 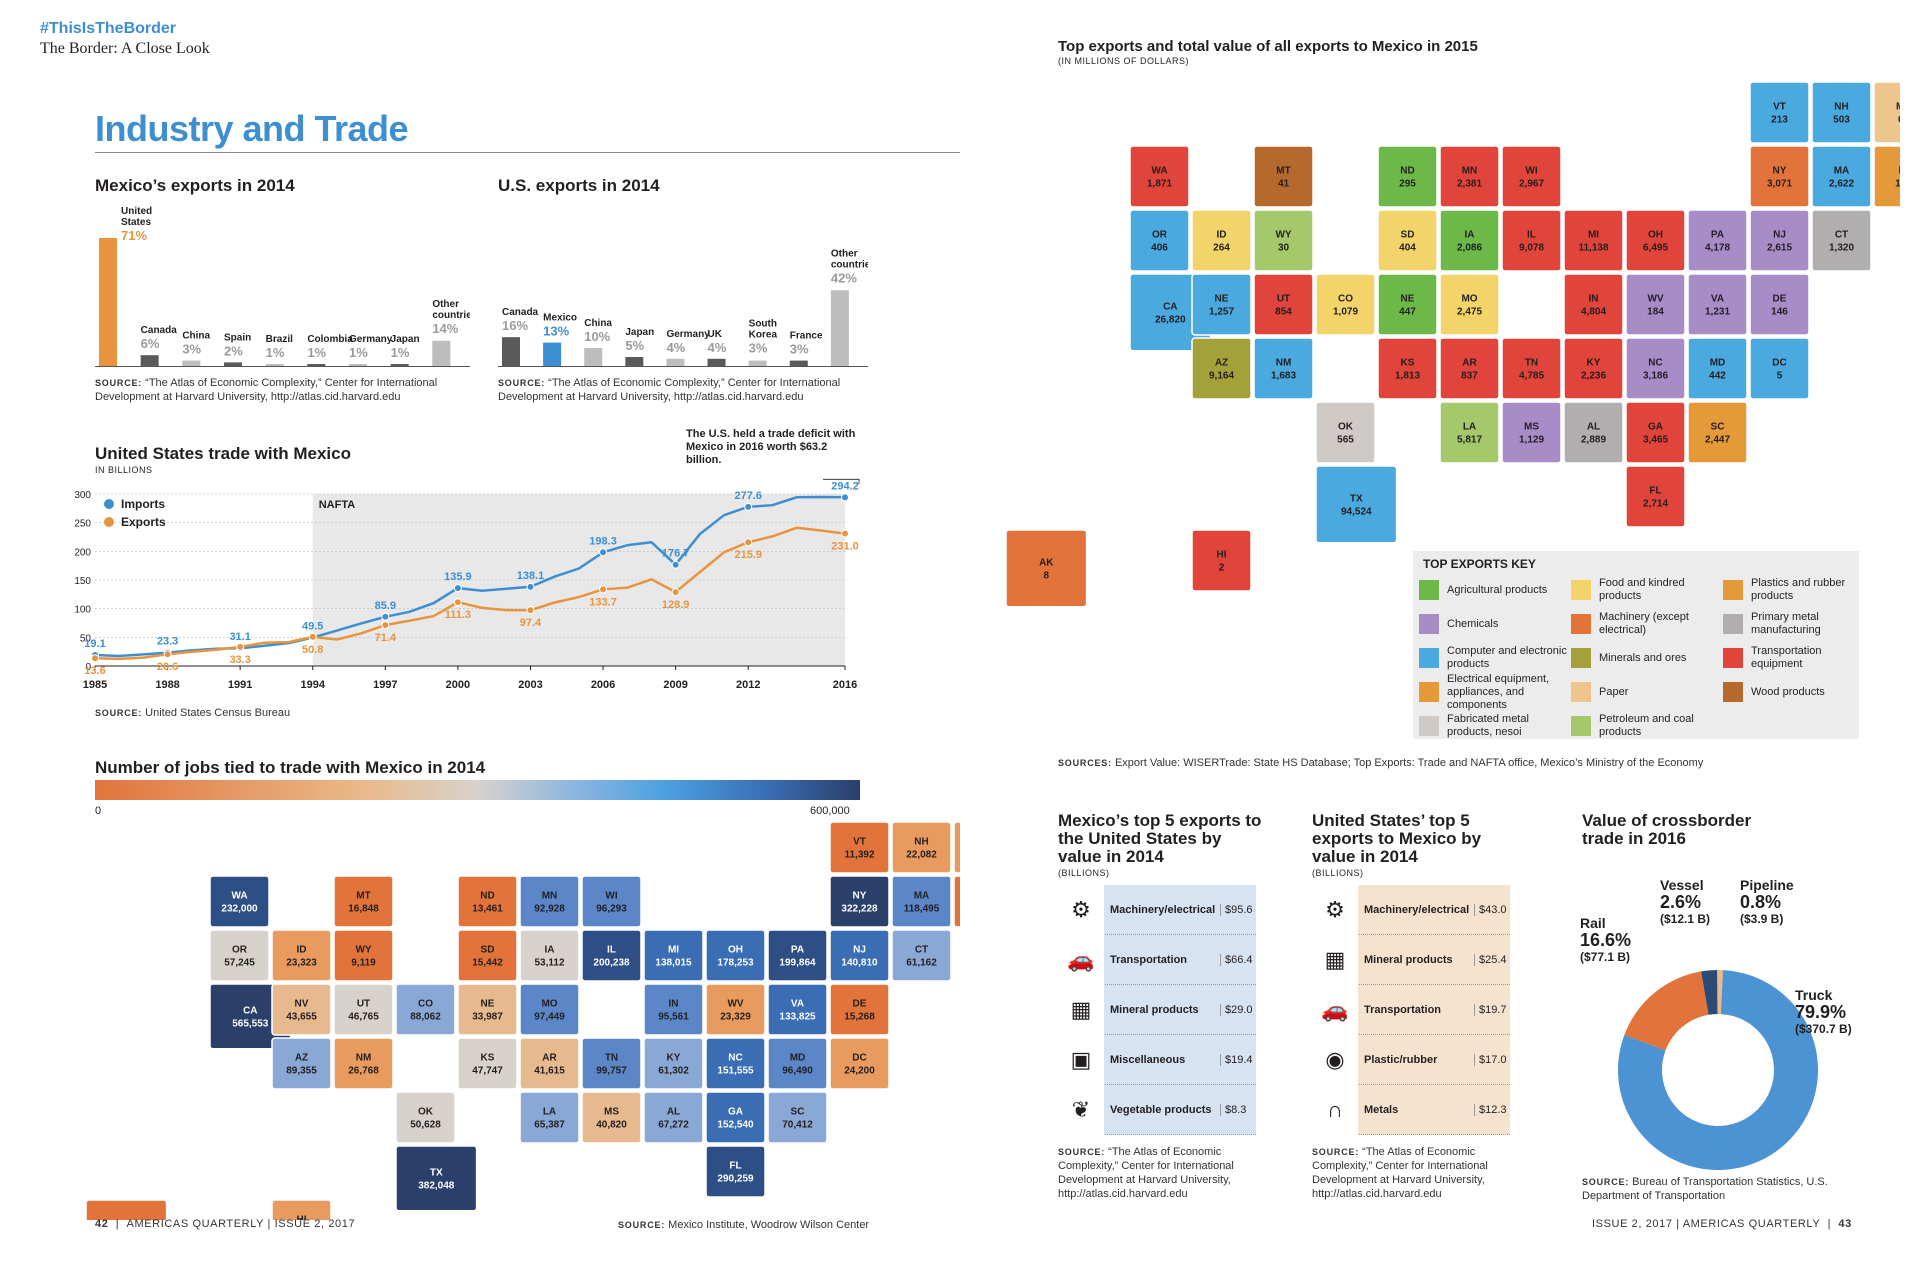 I want to click on jobs-state-abbr: UT, so click(x=363, y=1004).